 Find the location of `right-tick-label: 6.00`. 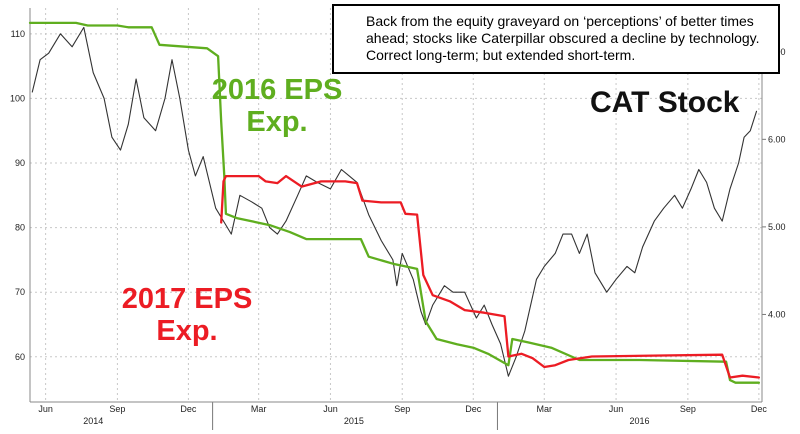

right-tick-label: 6.00 is located at coordinates (777, 139).